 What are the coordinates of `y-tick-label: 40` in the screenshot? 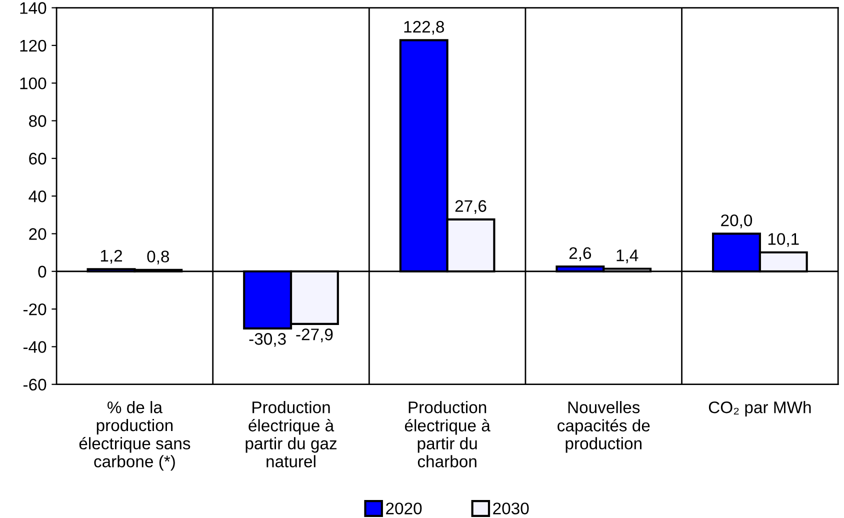 It's located at (37, 196).